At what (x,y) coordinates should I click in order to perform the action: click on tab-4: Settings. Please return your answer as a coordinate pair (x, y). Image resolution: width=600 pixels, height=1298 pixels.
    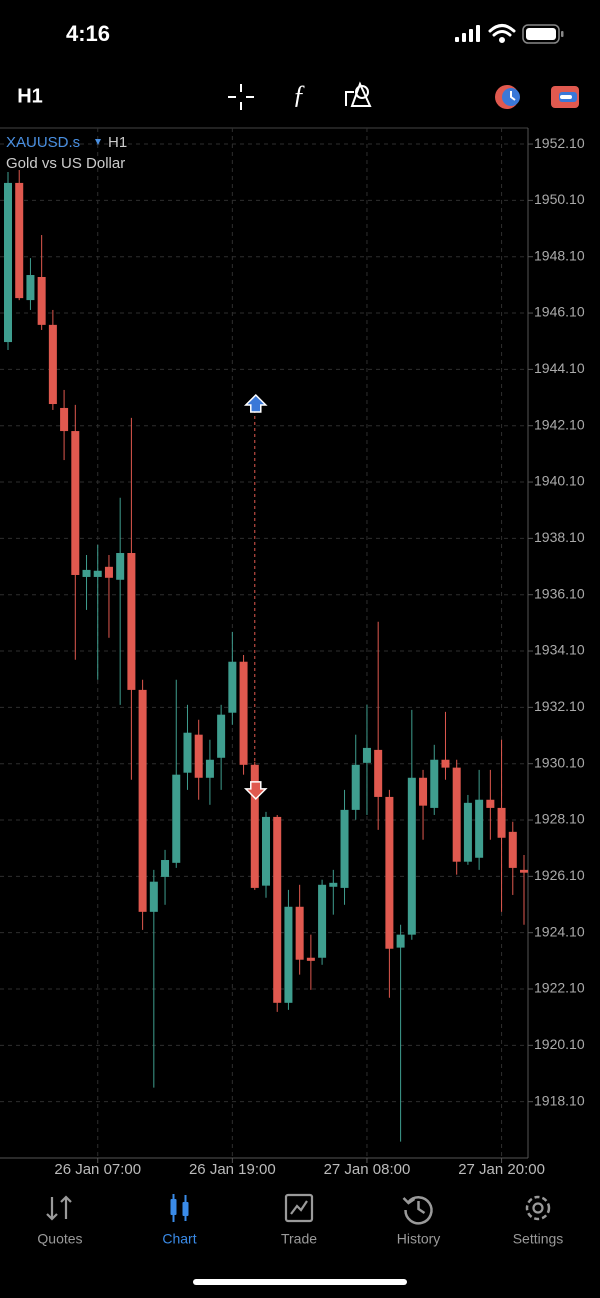
    Looking at the image, I should click on (538, 1221).